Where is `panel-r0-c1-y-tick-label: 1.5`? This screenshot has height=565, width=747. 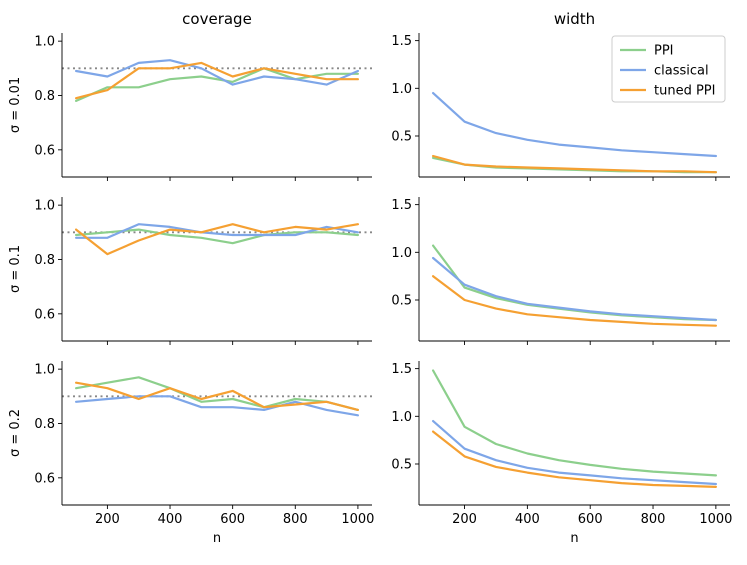
panel-r0-c1-y-tick-label: 1.5 is located at coordinates (401, 41).